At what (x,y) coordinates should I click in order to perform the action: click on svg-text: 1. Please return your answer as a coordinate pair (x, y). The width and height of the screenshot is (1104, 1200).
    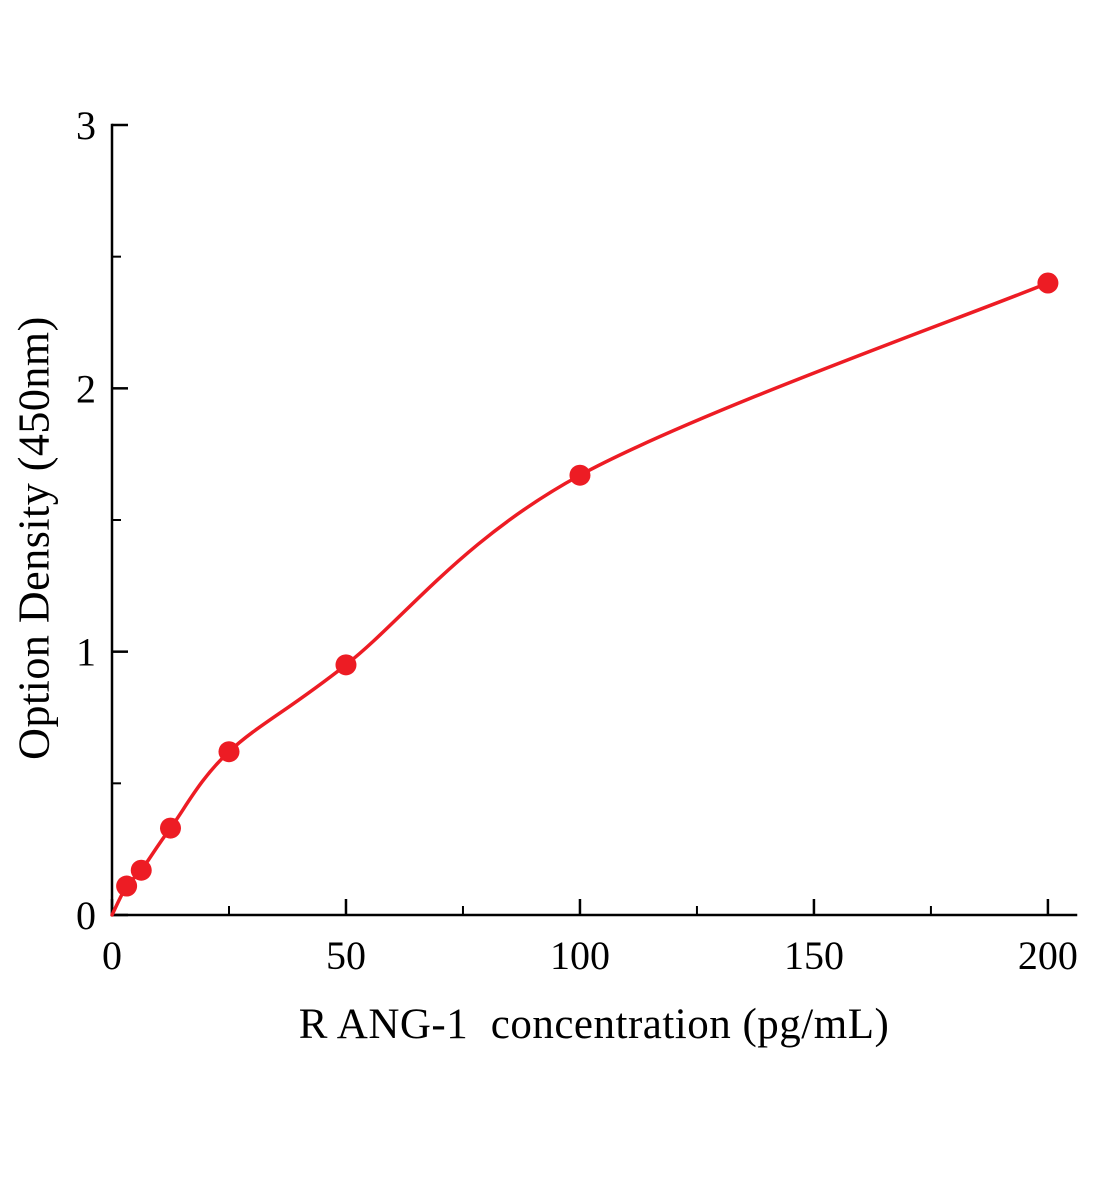
    Looking at the image, I should click on (86, 652).